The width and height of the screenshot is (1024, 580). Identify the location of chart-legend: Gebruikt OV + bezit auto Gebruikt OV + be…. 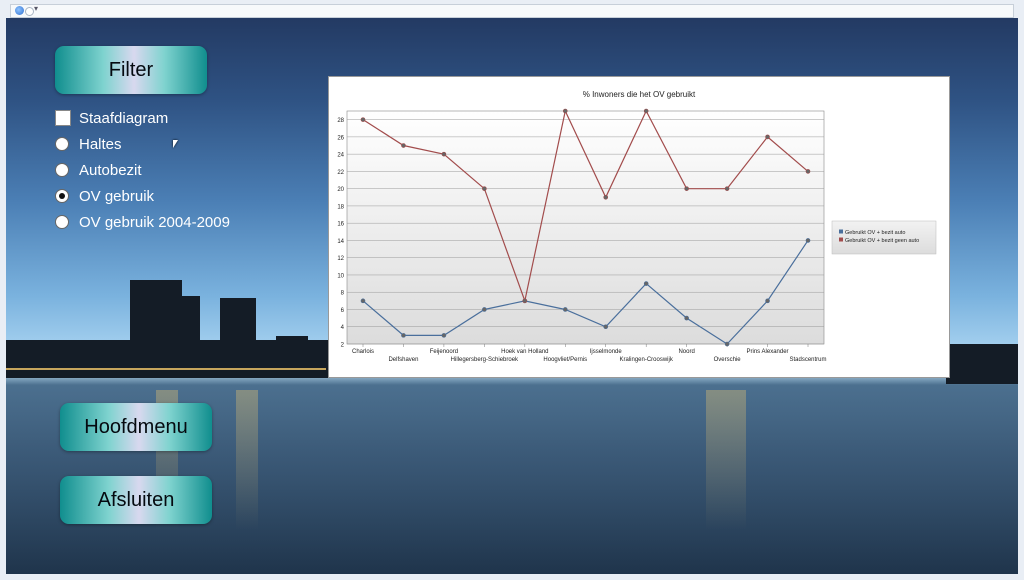
(884, 237).